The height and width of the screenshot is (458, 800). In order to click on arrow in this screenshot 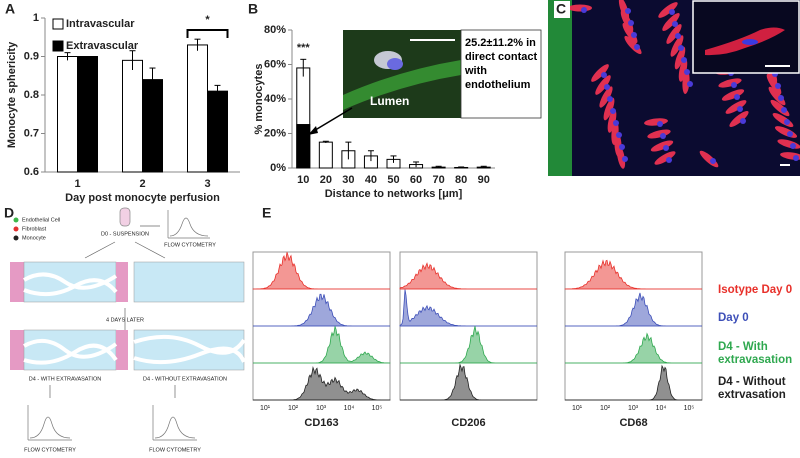, I will do `click(150, 250)`.